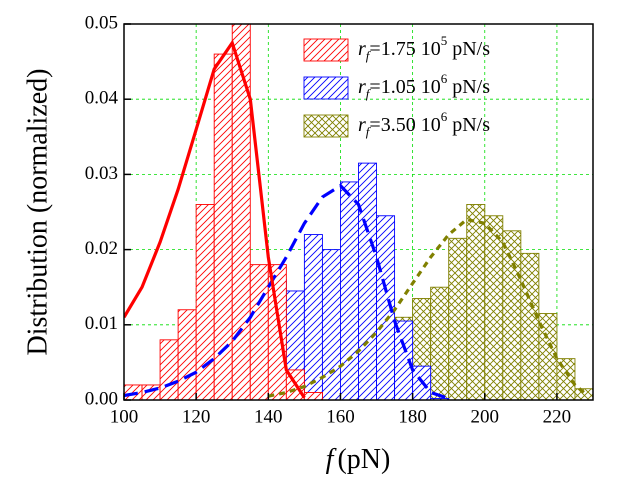 This screenshot has width=623, height=481. I want to click on x-tick-label: 220, so click(557, 416).